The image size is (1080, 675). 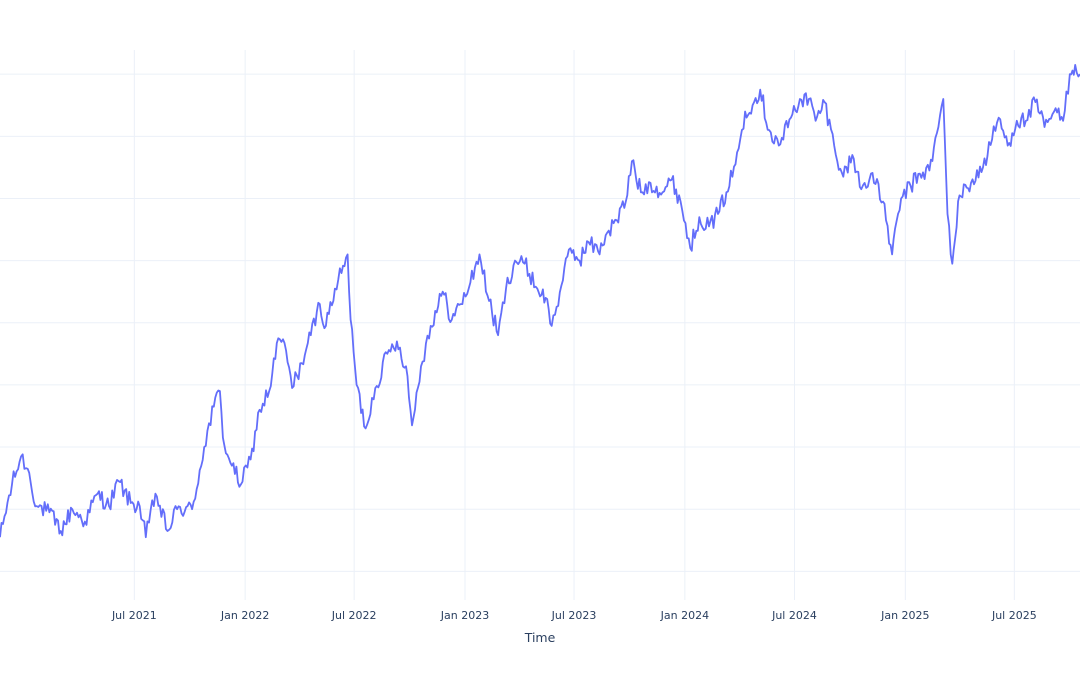 What do you see at coordinates (540, 637) in the screenshot?
I see `x-axis-title: Time` at bounding box center [540, 637].